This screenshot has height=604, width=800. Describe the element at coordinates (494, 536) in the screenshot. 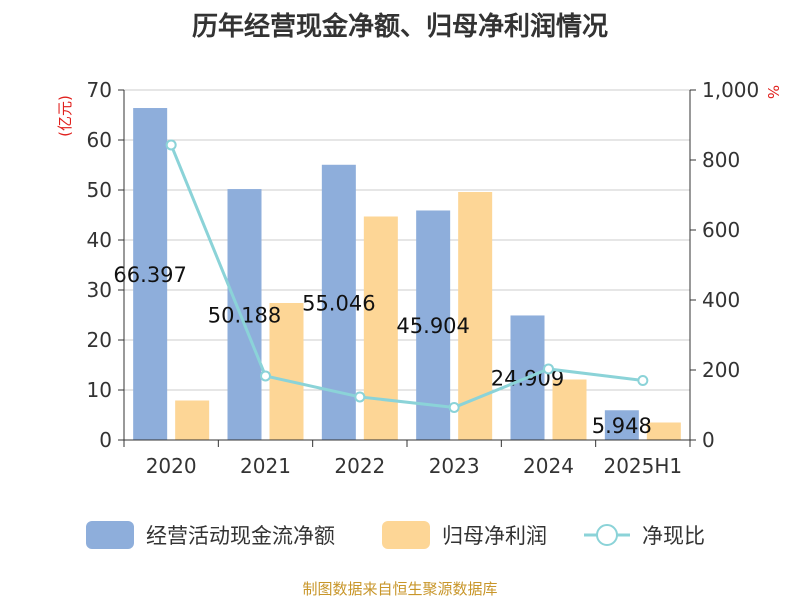

I see `legend-label-net-profit: 归母净利润` at that location.